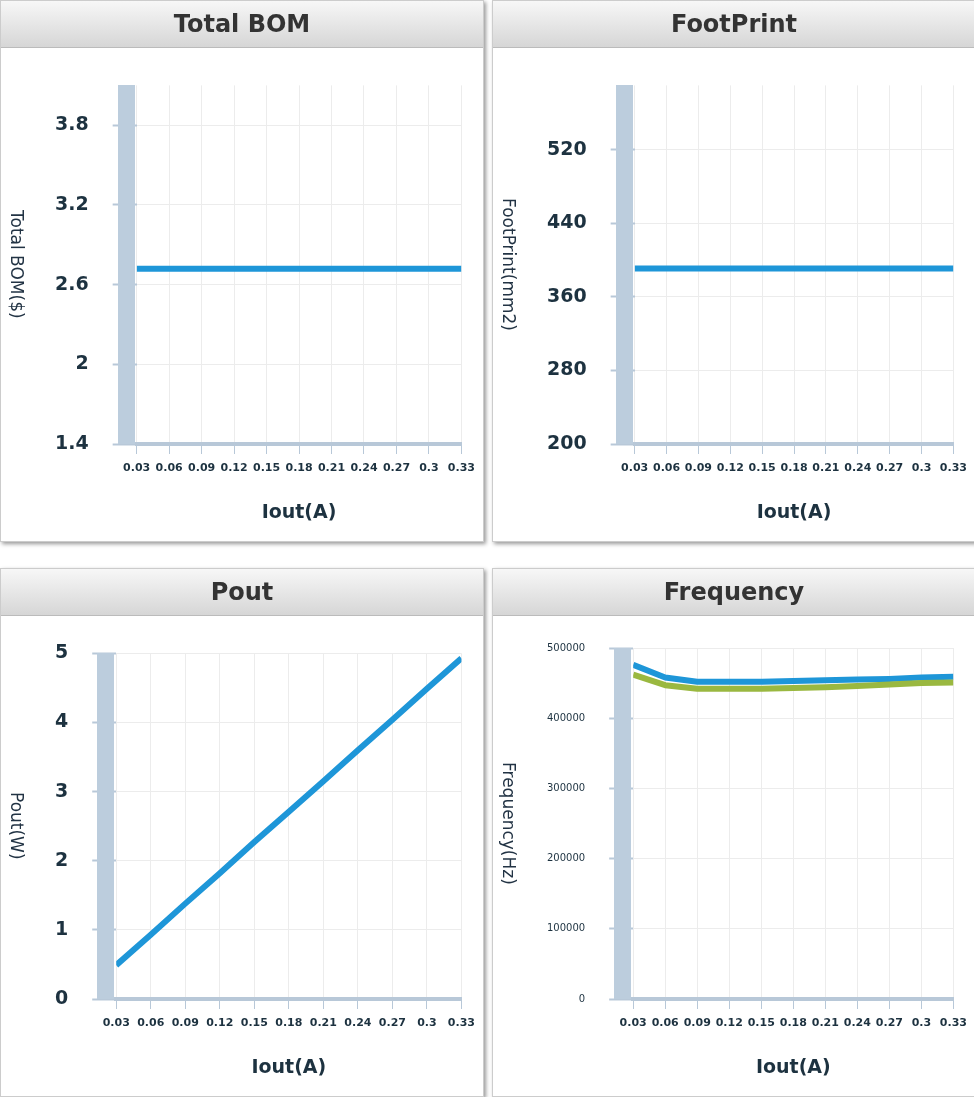  Describe the element at coordinates (566, 717) in the screenshot. I see `y-tick-label: 400000` at that location.